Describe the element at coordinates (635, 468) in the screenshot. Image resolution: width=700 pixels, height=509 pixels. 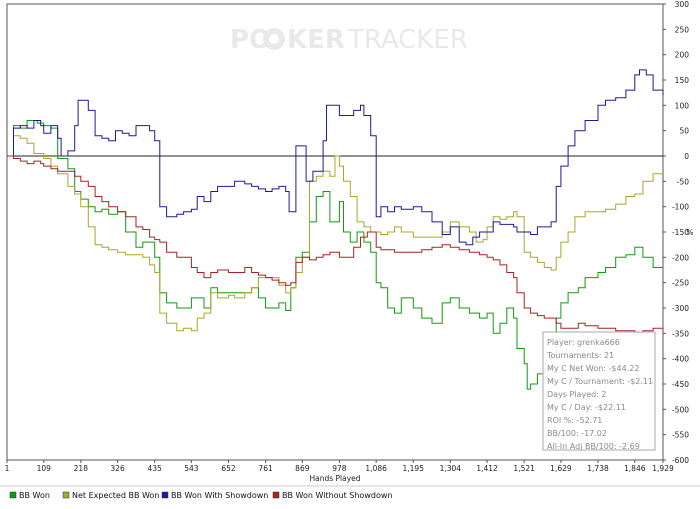
I see `x-tick-label: 1,846` at that location.